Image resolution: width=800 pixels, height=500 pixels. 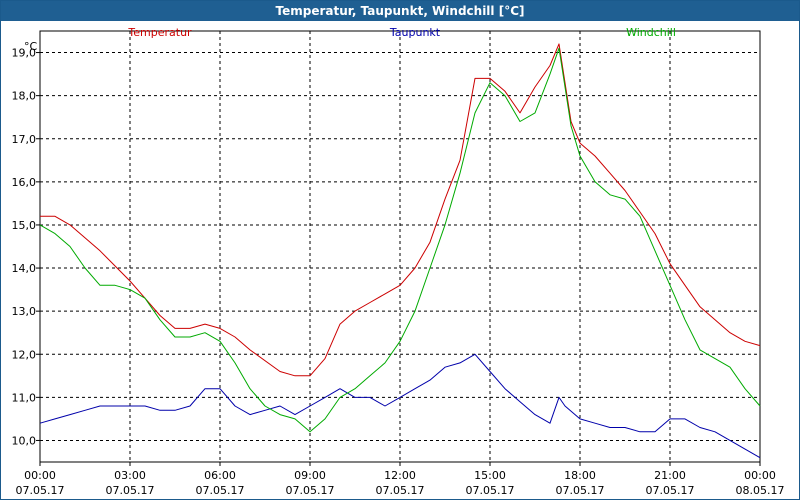 I want to click on x-tick-time-label: 21:00, so click(x=670, y=475).